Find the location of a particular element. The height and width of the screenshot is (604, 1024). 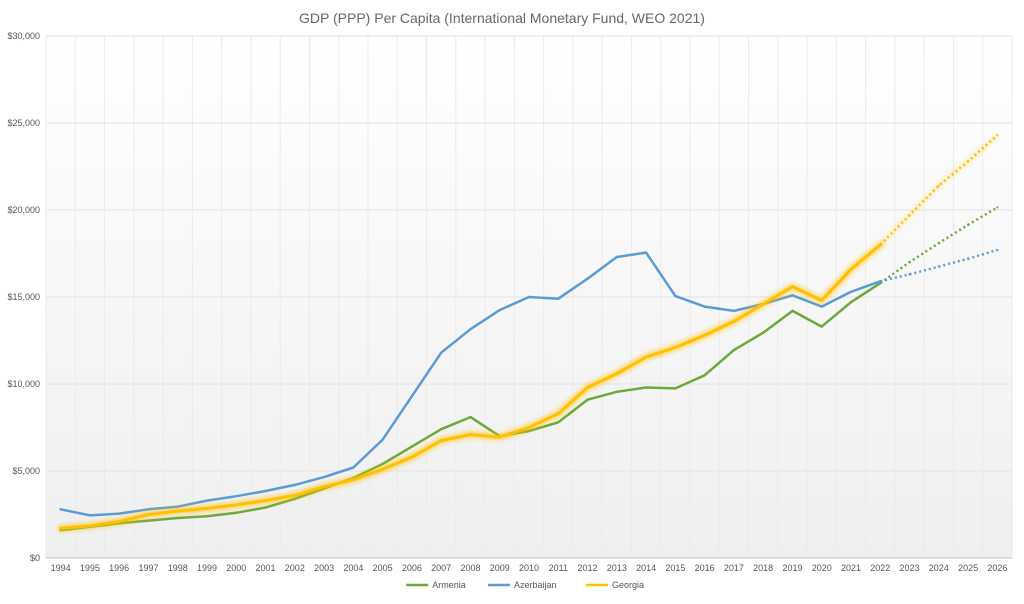

x-tick-label: 2012 is located at coordinates (588, 568).